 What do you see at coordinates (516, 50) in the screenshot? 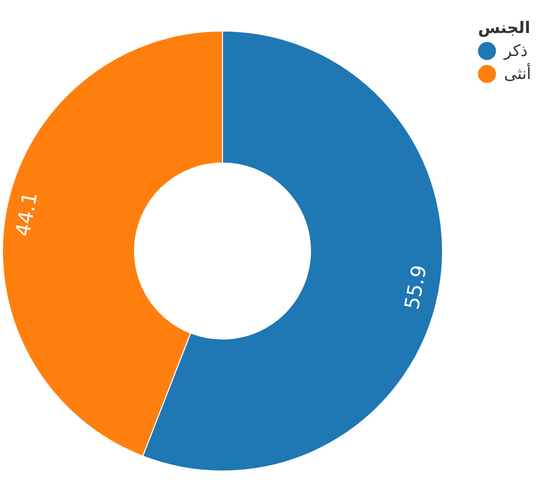
I see `legend-label: ذكر` at bounding box center [516, 50].